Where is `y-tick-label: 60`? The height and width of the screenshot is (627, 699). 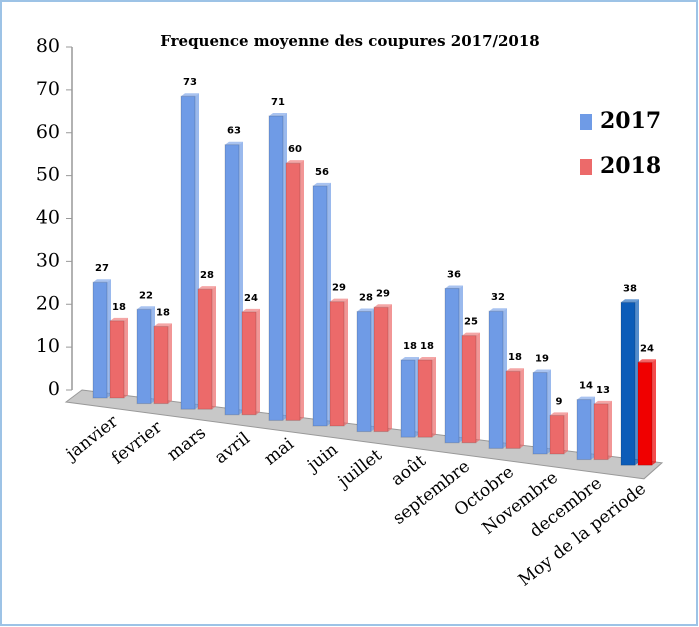
y-tick-label: 60 is located at coordinates (48, 132).